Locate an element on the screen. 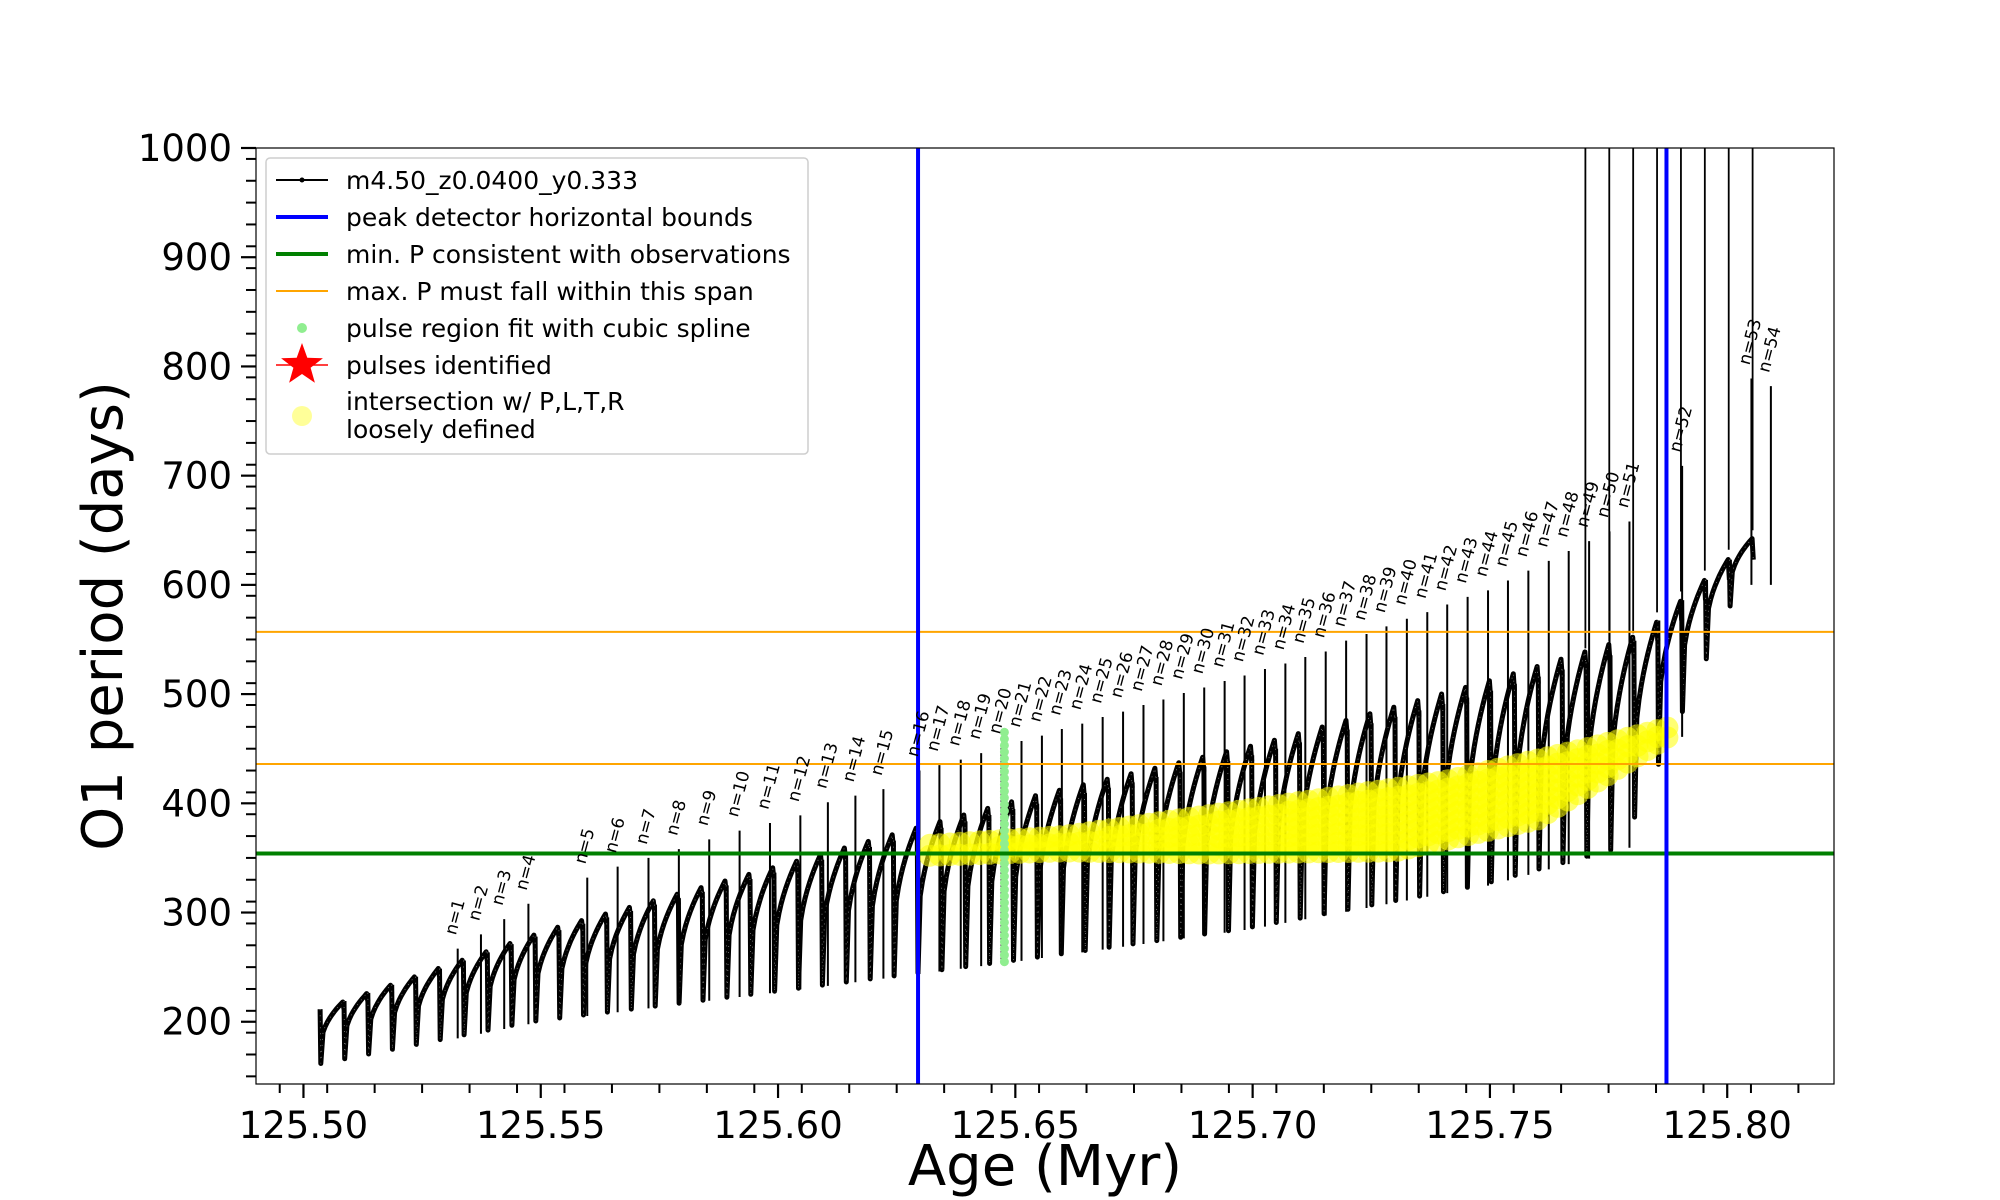 The image size is (2000, 1200). legend-label: pulses identified is located at coordinates (449, 365).